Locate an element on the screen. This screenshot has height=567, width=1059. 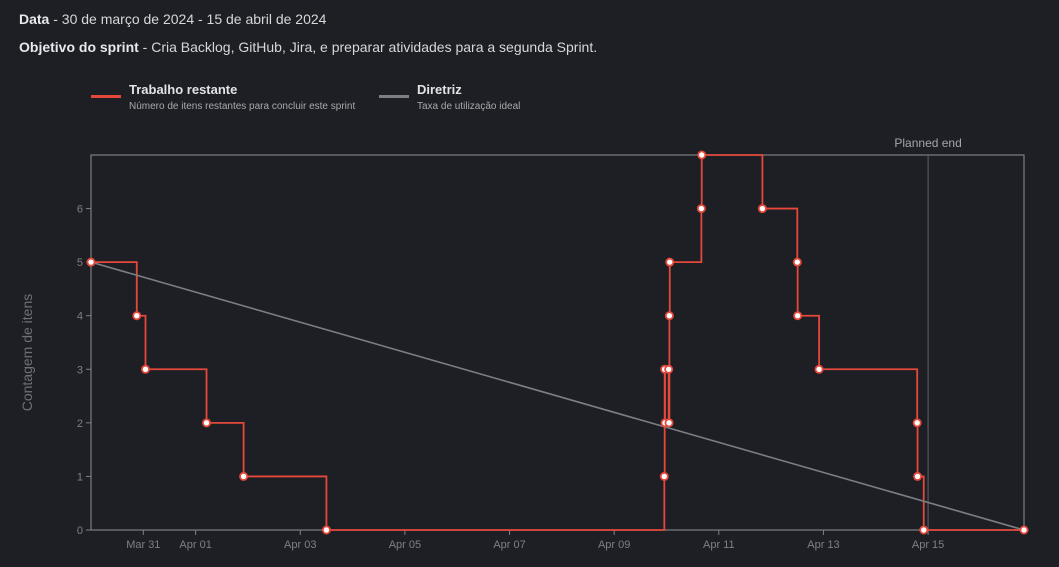
goal-label: Objetivo do sprint is located at coordinates (79, 47).